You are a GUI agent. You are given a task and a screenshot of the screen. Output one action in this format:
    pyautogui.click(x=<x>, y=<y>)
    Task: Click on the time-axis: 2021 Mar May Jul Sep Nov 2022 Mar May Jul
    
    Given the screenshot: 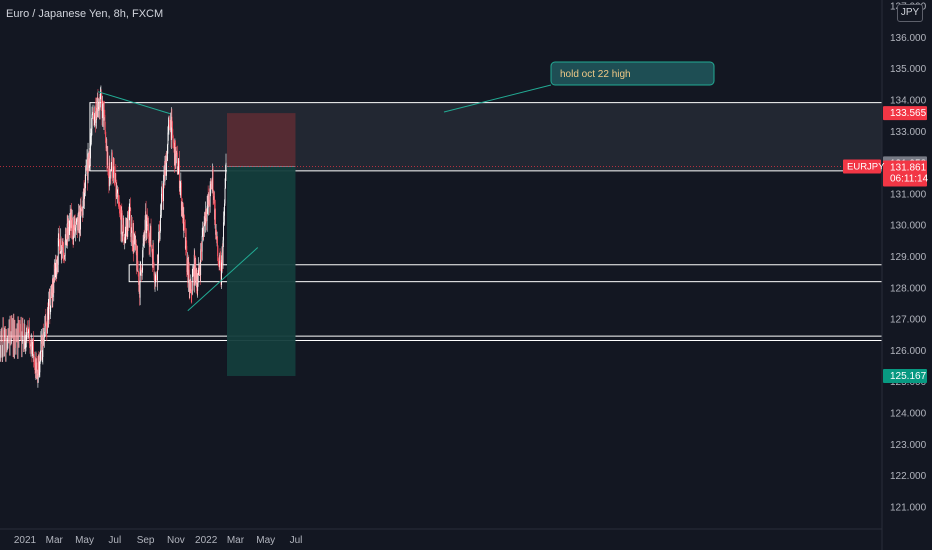 What is the action you would take?
    pyautogui.click(x=158, y=540)
    